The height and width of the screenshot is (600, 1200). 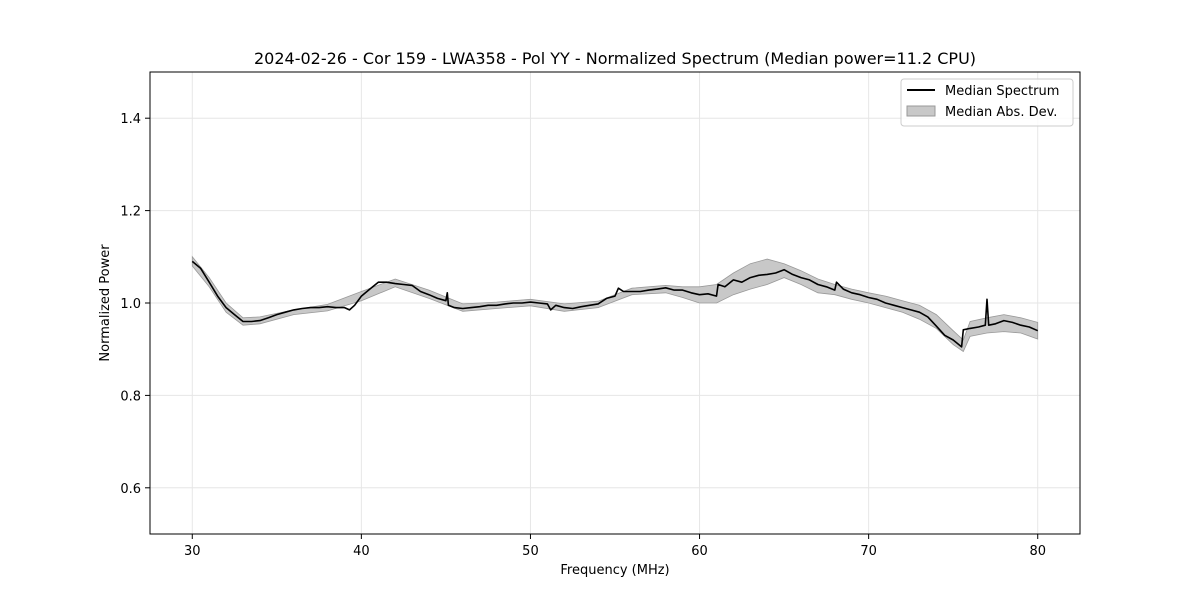 What do you see at coordinates (130, 489) in the screenshot?
I see `y-tick-label: 0.6` at bounding box center [130, 489].